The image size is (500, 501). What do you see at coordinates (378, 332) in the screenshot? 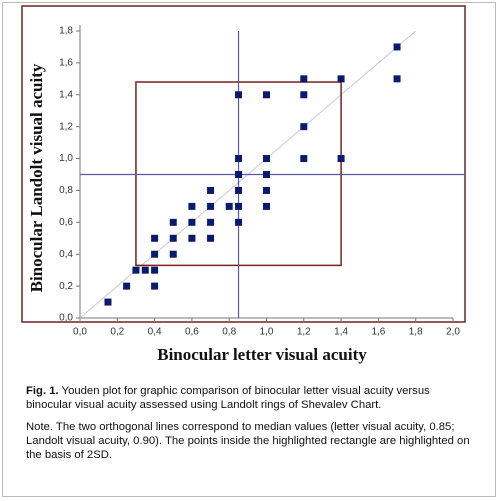
I see `x-tick-label: 1,6` at bounding box center [378, 332].